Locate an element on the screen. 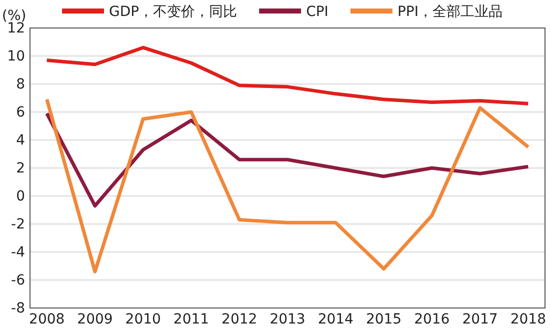 This screenshot has height=333, width=550. x-tick-label: 2014 is located at coordinates (336, 320).